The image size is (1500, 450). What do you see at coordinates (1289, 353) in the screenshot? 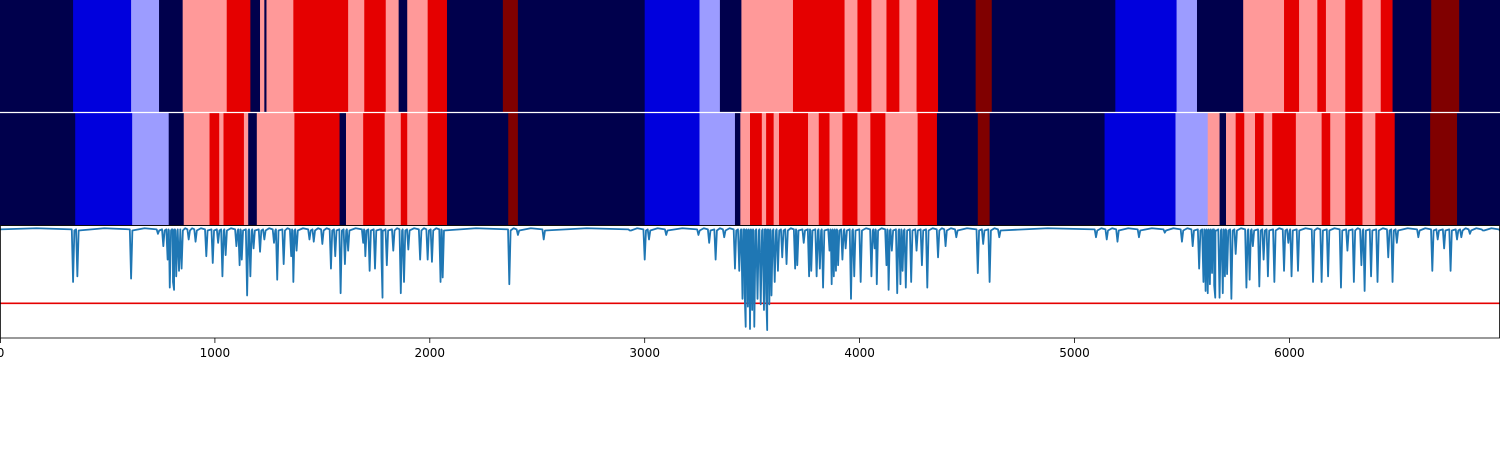
I see `x-tick-label-6000: 6000` at bounding box center [1289, 353].